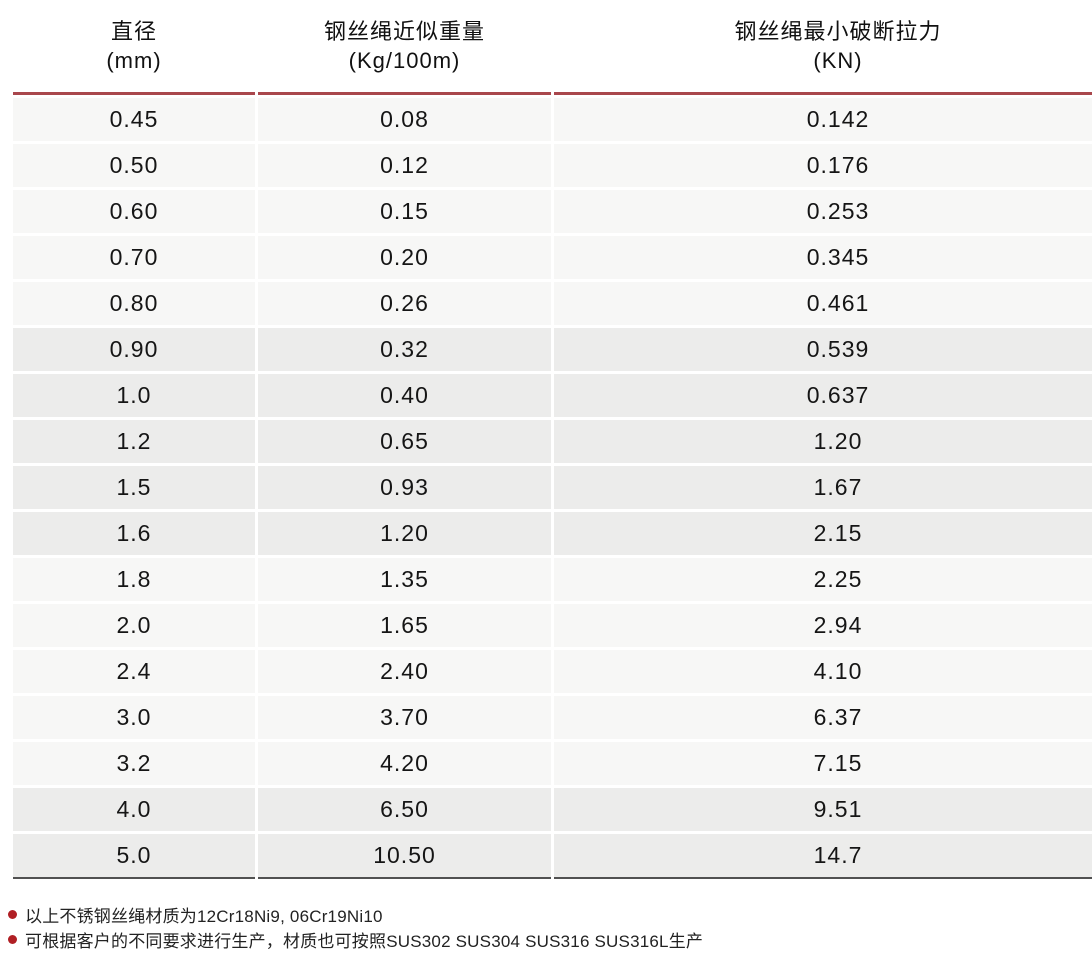 The image size is (1092, 960). Describe the element at coordinates (823, 763) in the screenshot. I see `table-cell: 7.15` at that location.